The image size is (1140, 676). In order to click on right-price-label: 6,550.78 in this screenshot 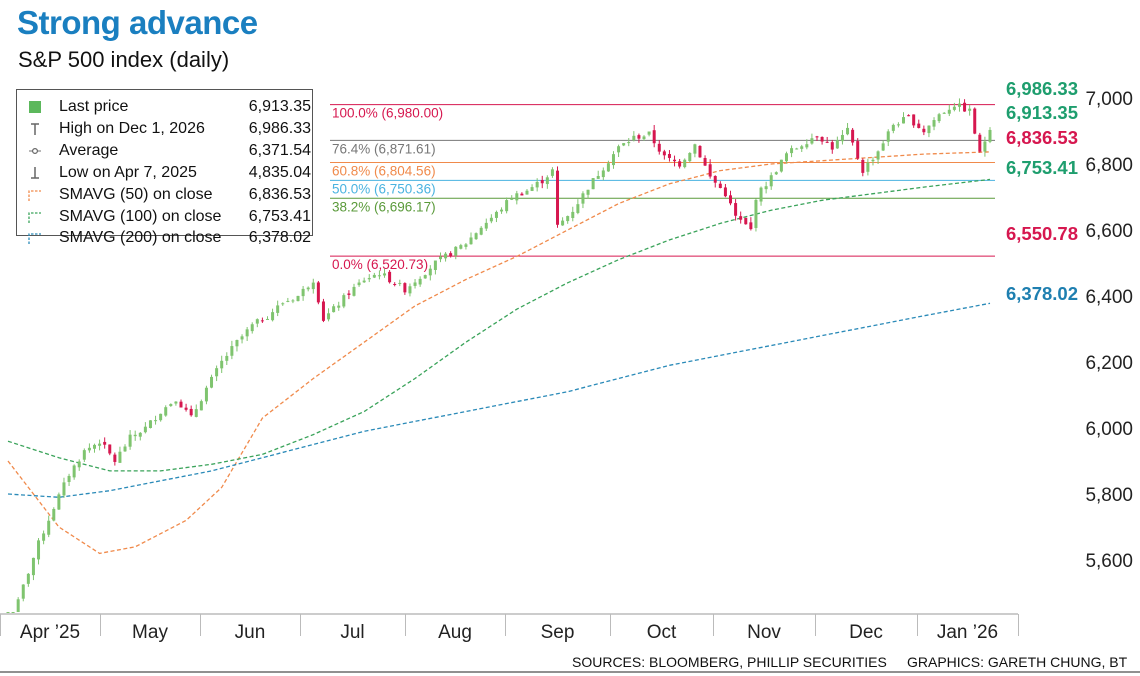, I will do `click(1042, 233)`.